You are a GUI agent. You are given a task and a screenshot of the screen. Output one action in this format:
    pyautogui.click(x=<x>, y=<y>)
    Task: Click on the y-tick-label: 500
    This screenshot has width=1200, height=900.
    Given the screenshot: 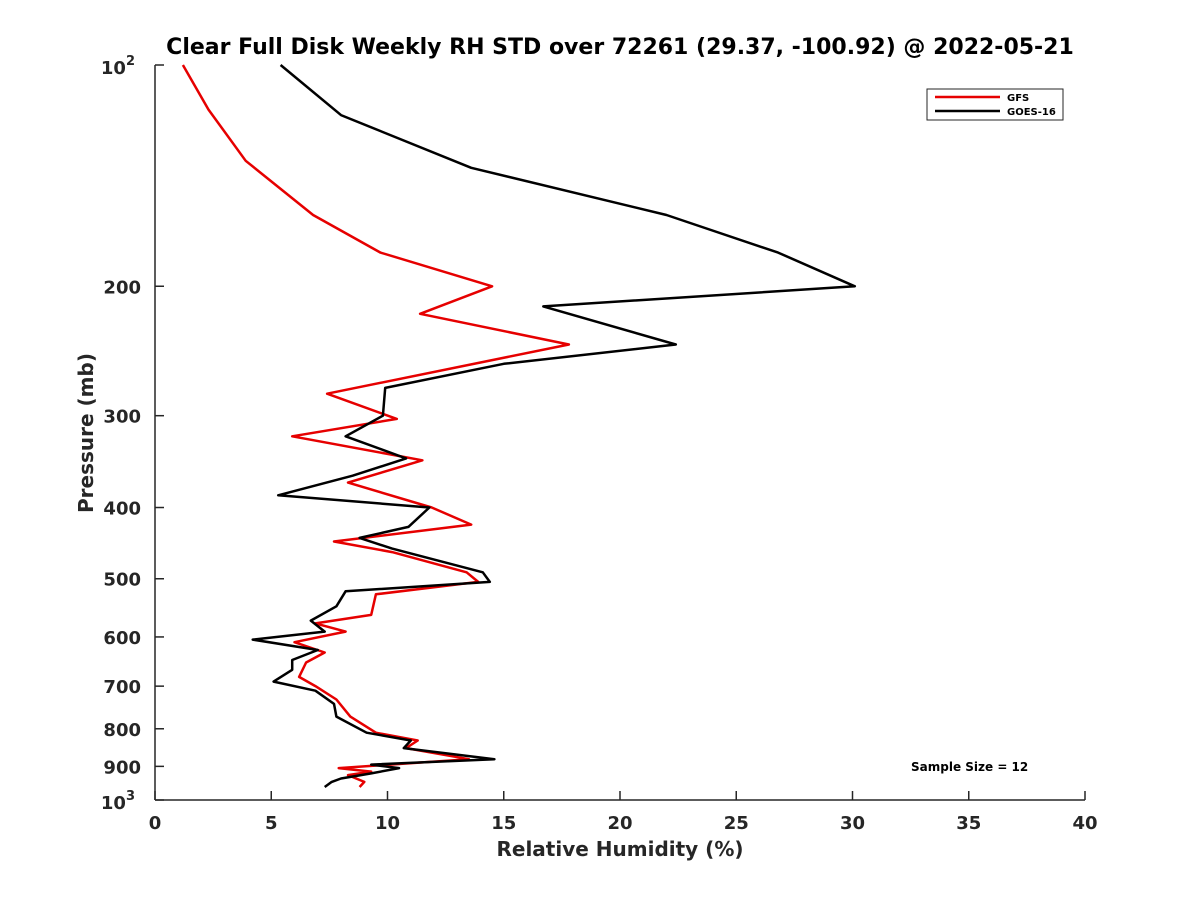 What is the action you would take?
    pyautogui.click(x=122, y=580)
    